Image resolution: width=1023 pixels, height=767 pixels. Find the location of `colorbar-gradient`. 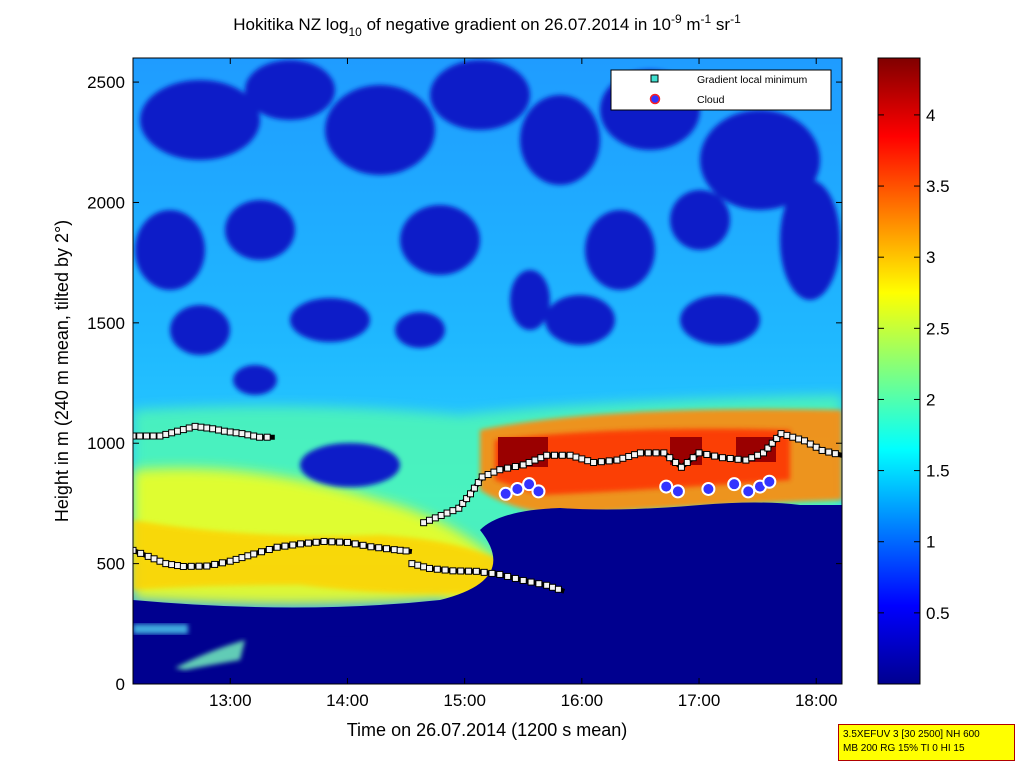

colorbar-gradient is located at coordinates (899, 371).